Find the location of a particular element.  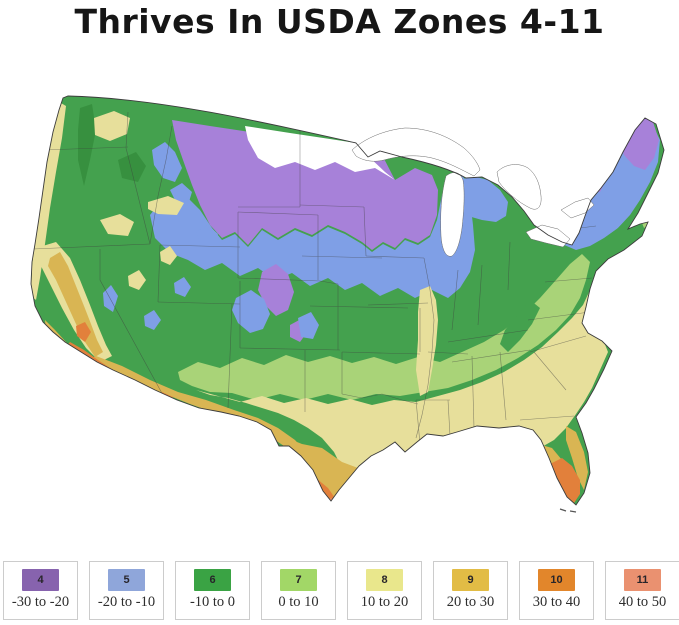

map-nevada-blue is located at coordinates (152, 320).